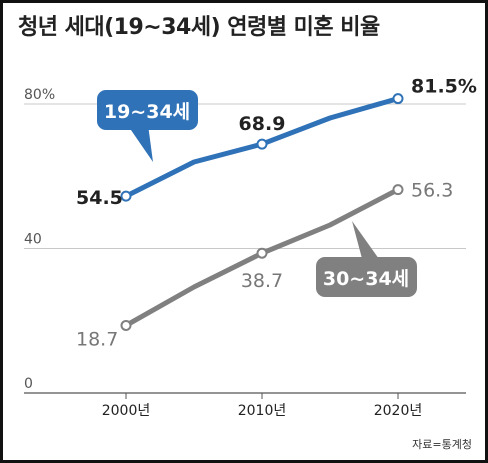 This screenshot has height=463, width=488. I want to click on series-label-1: 19~34세, so click(147, 112).